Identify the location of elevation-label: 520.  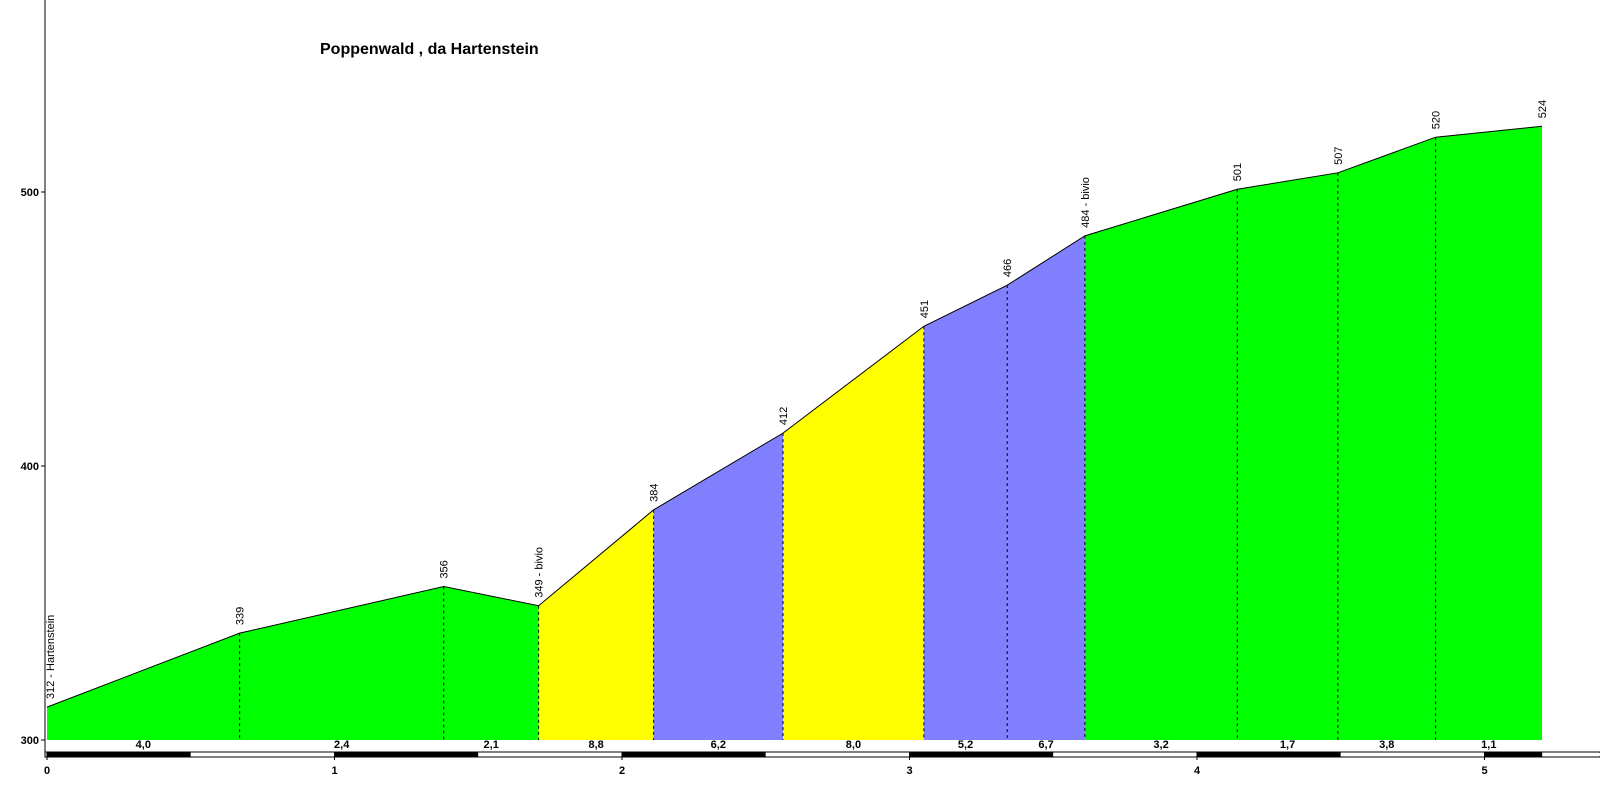
(1437, 120).